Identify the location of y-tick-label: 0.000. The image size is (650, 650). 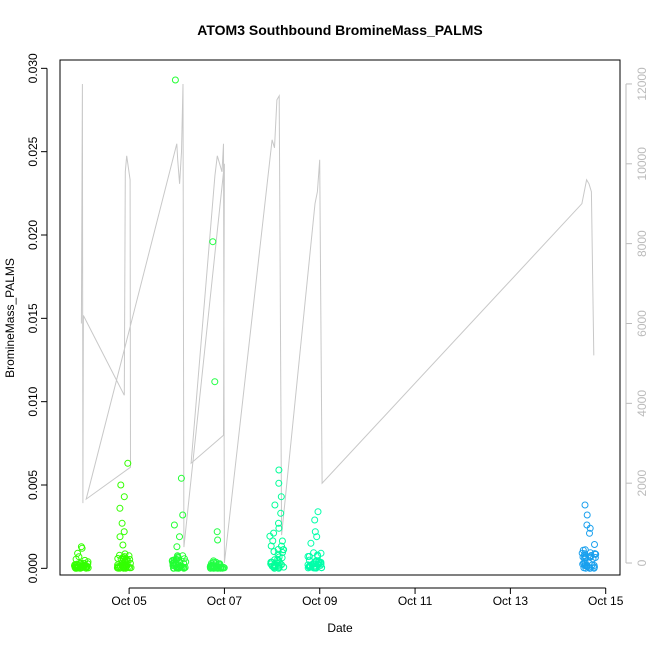
(33, 568).